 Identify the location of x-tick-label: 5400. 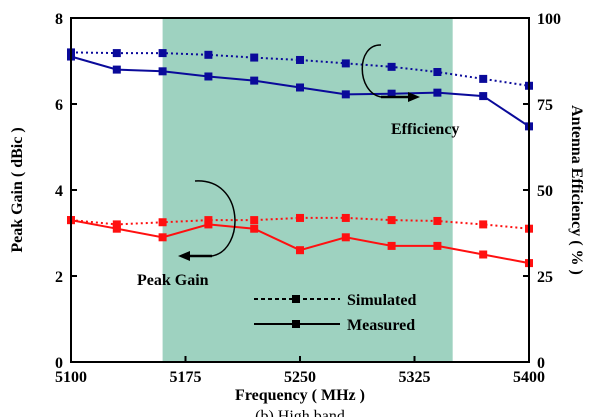
(529, 377).